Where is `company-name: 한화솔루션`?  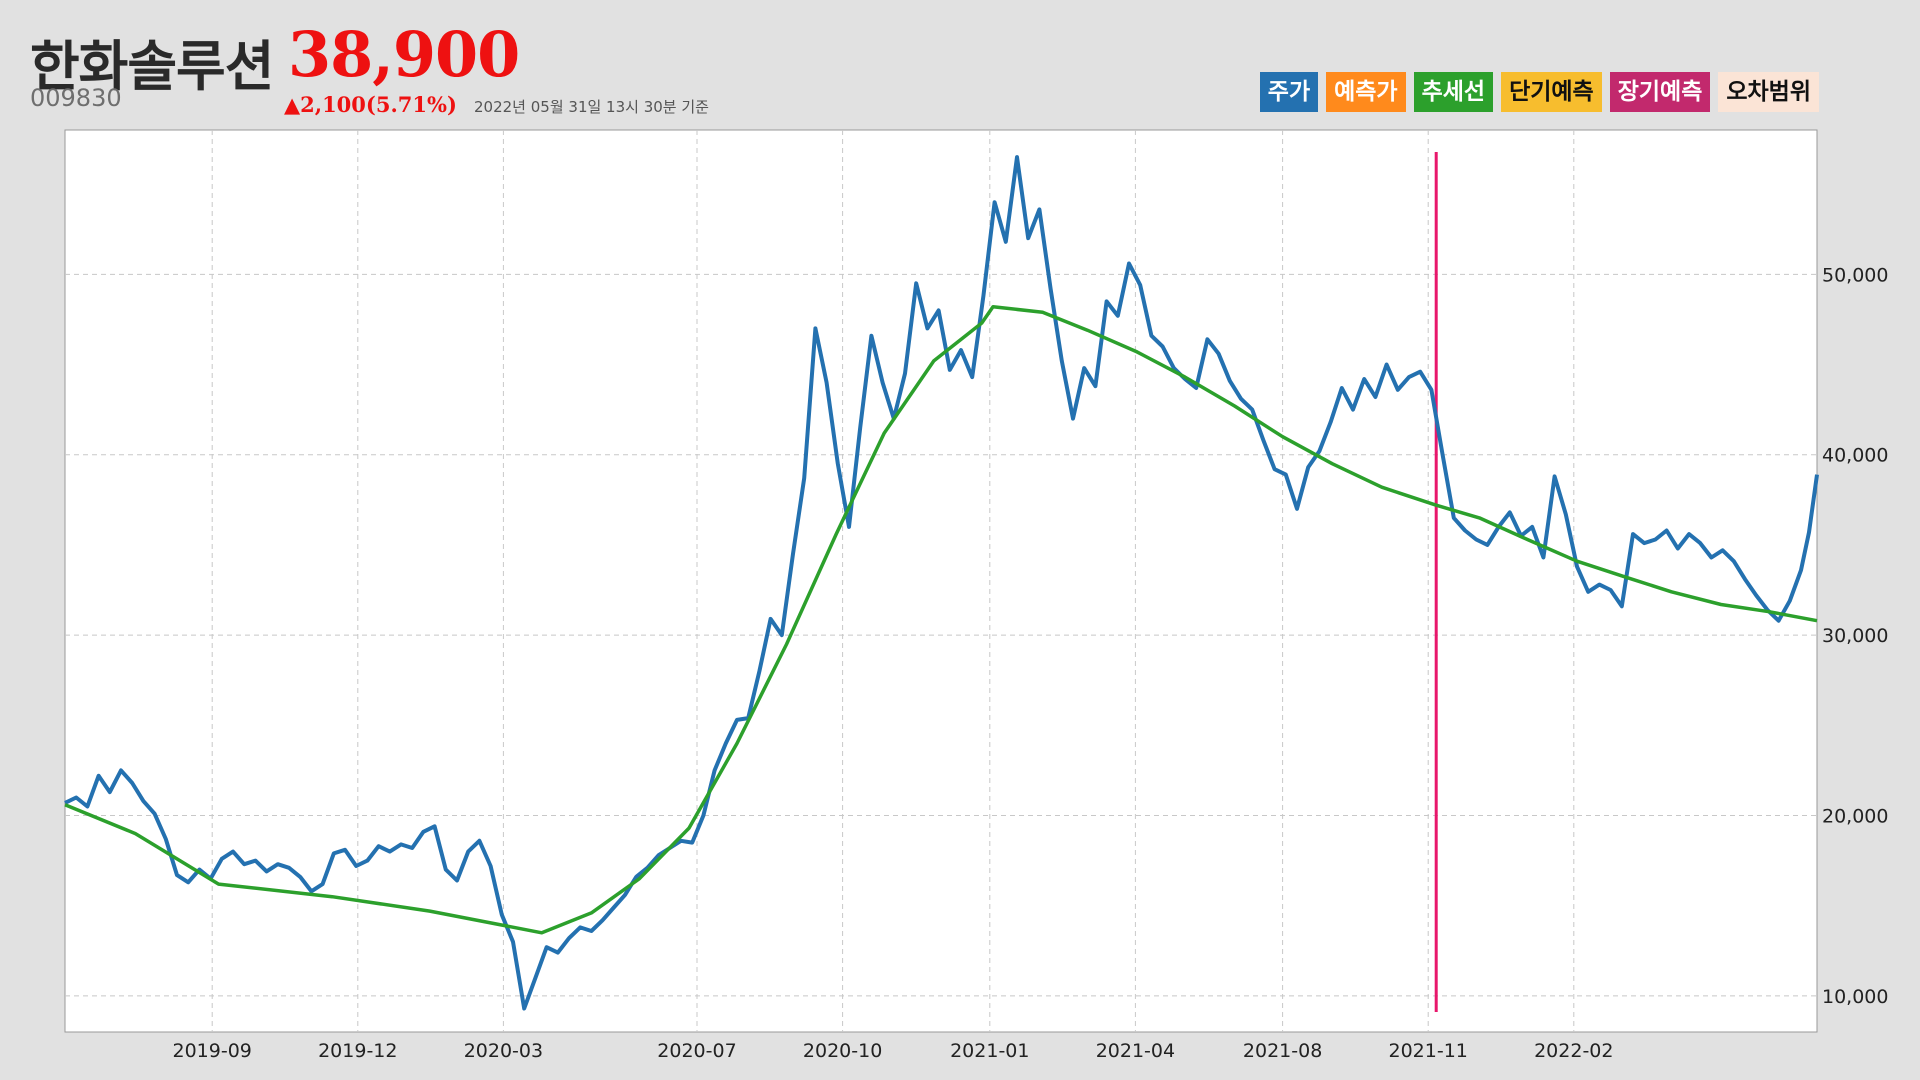
company-name: 한화솔루션 is located at coordinates (152, 66).